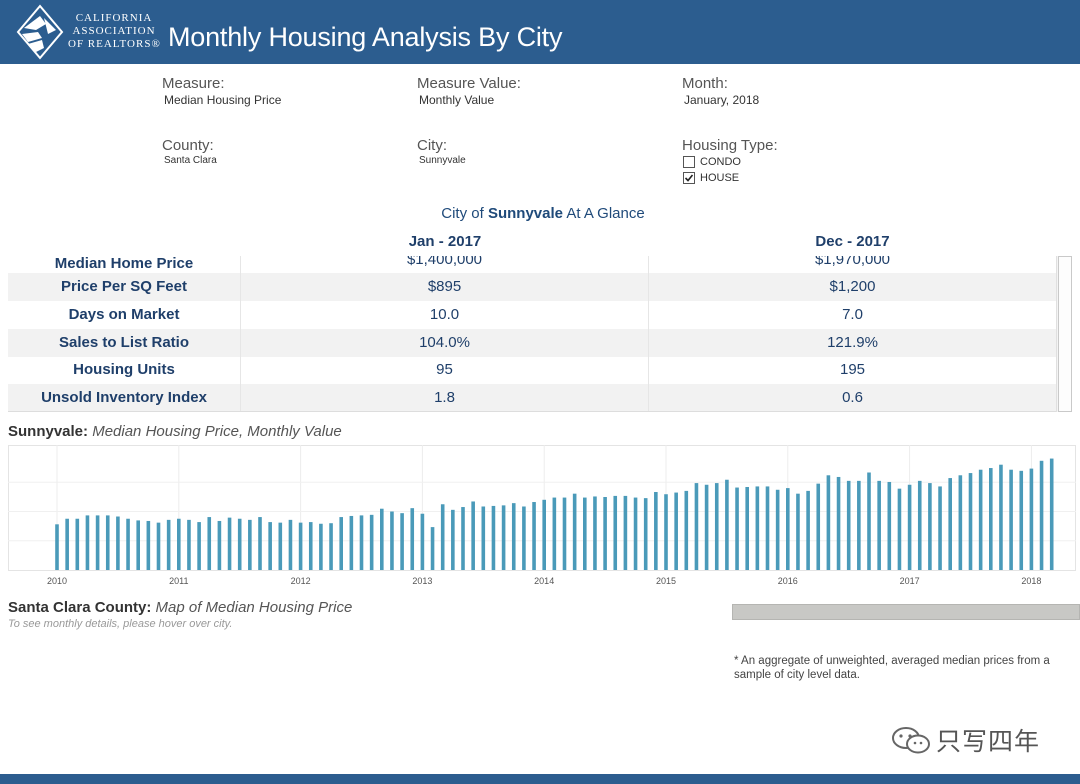  Describe the element at coordinates (689, 162) in the screenshot. I see `condo-checkbox` at that location.